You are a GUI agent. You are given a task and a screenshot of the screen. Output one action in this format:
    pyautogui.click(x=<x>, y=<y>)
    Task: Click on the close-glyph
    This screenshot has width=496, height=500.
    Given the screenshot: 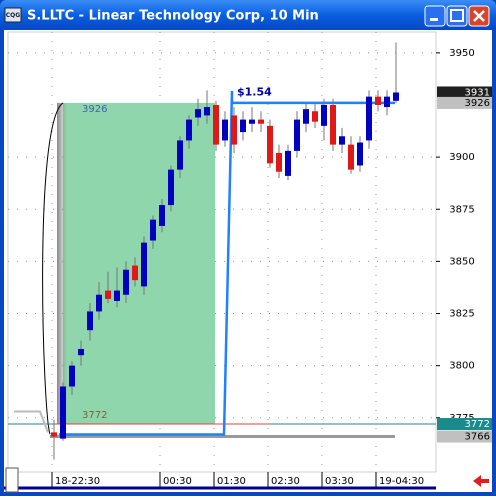 What is the action you would take?
    pyautogui.click(x=479, y=16)
    